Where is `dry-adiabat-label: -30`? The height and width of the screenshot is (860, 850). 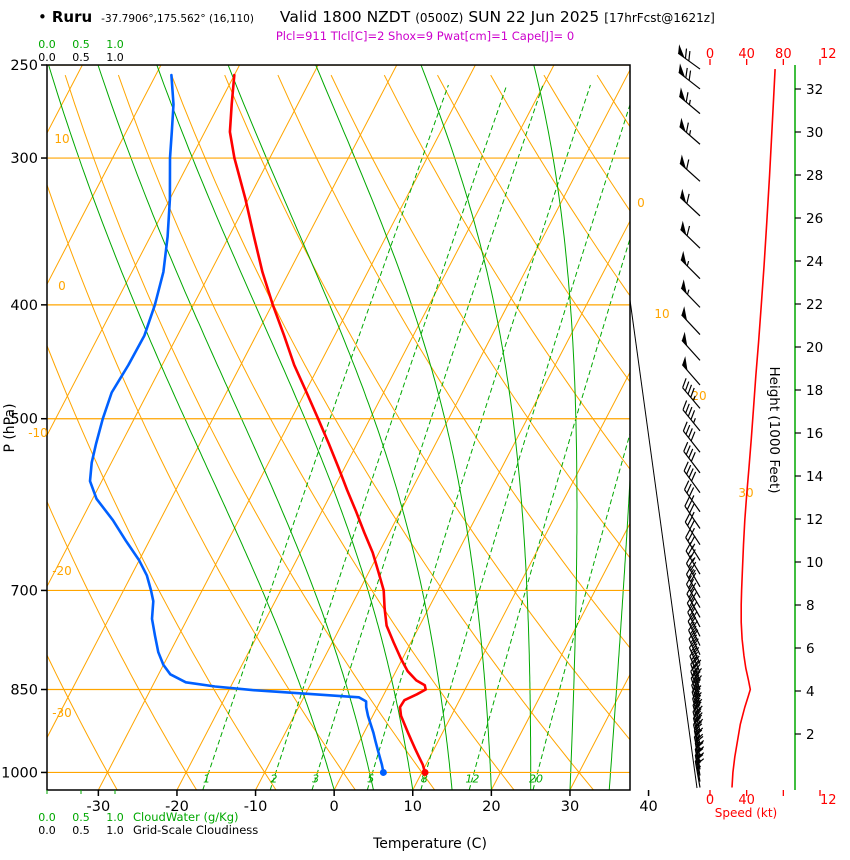
dry-adiabat-label: -30 is located at coordinates (62, 713).